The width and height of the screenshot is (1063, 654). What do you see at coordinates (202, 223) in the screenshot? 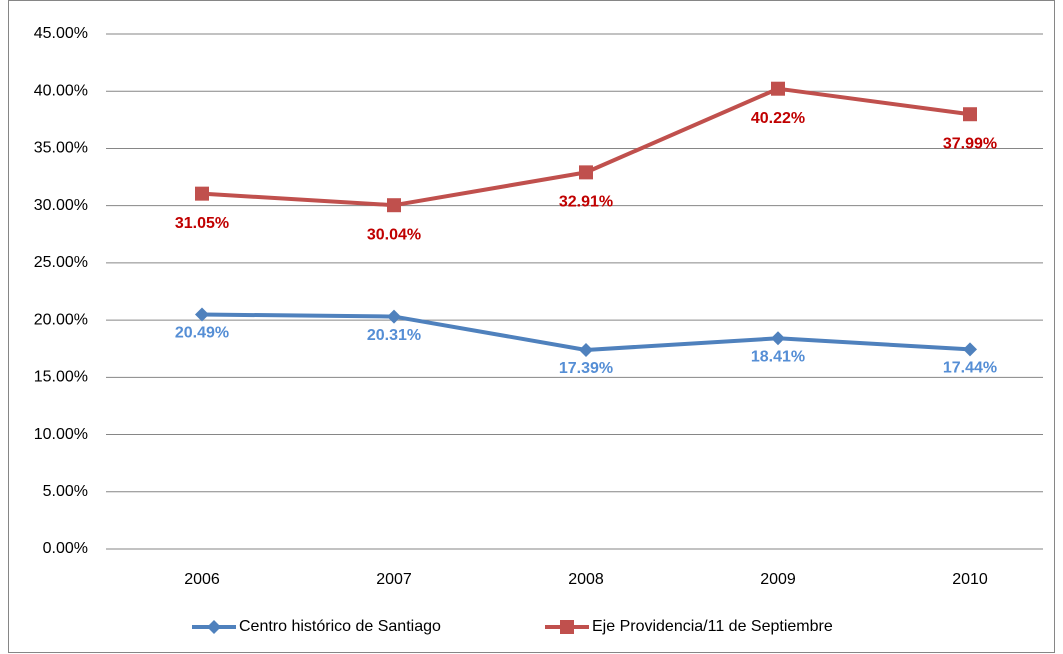
I see `data-label: 31.05%` at bounding box center [202, 223].